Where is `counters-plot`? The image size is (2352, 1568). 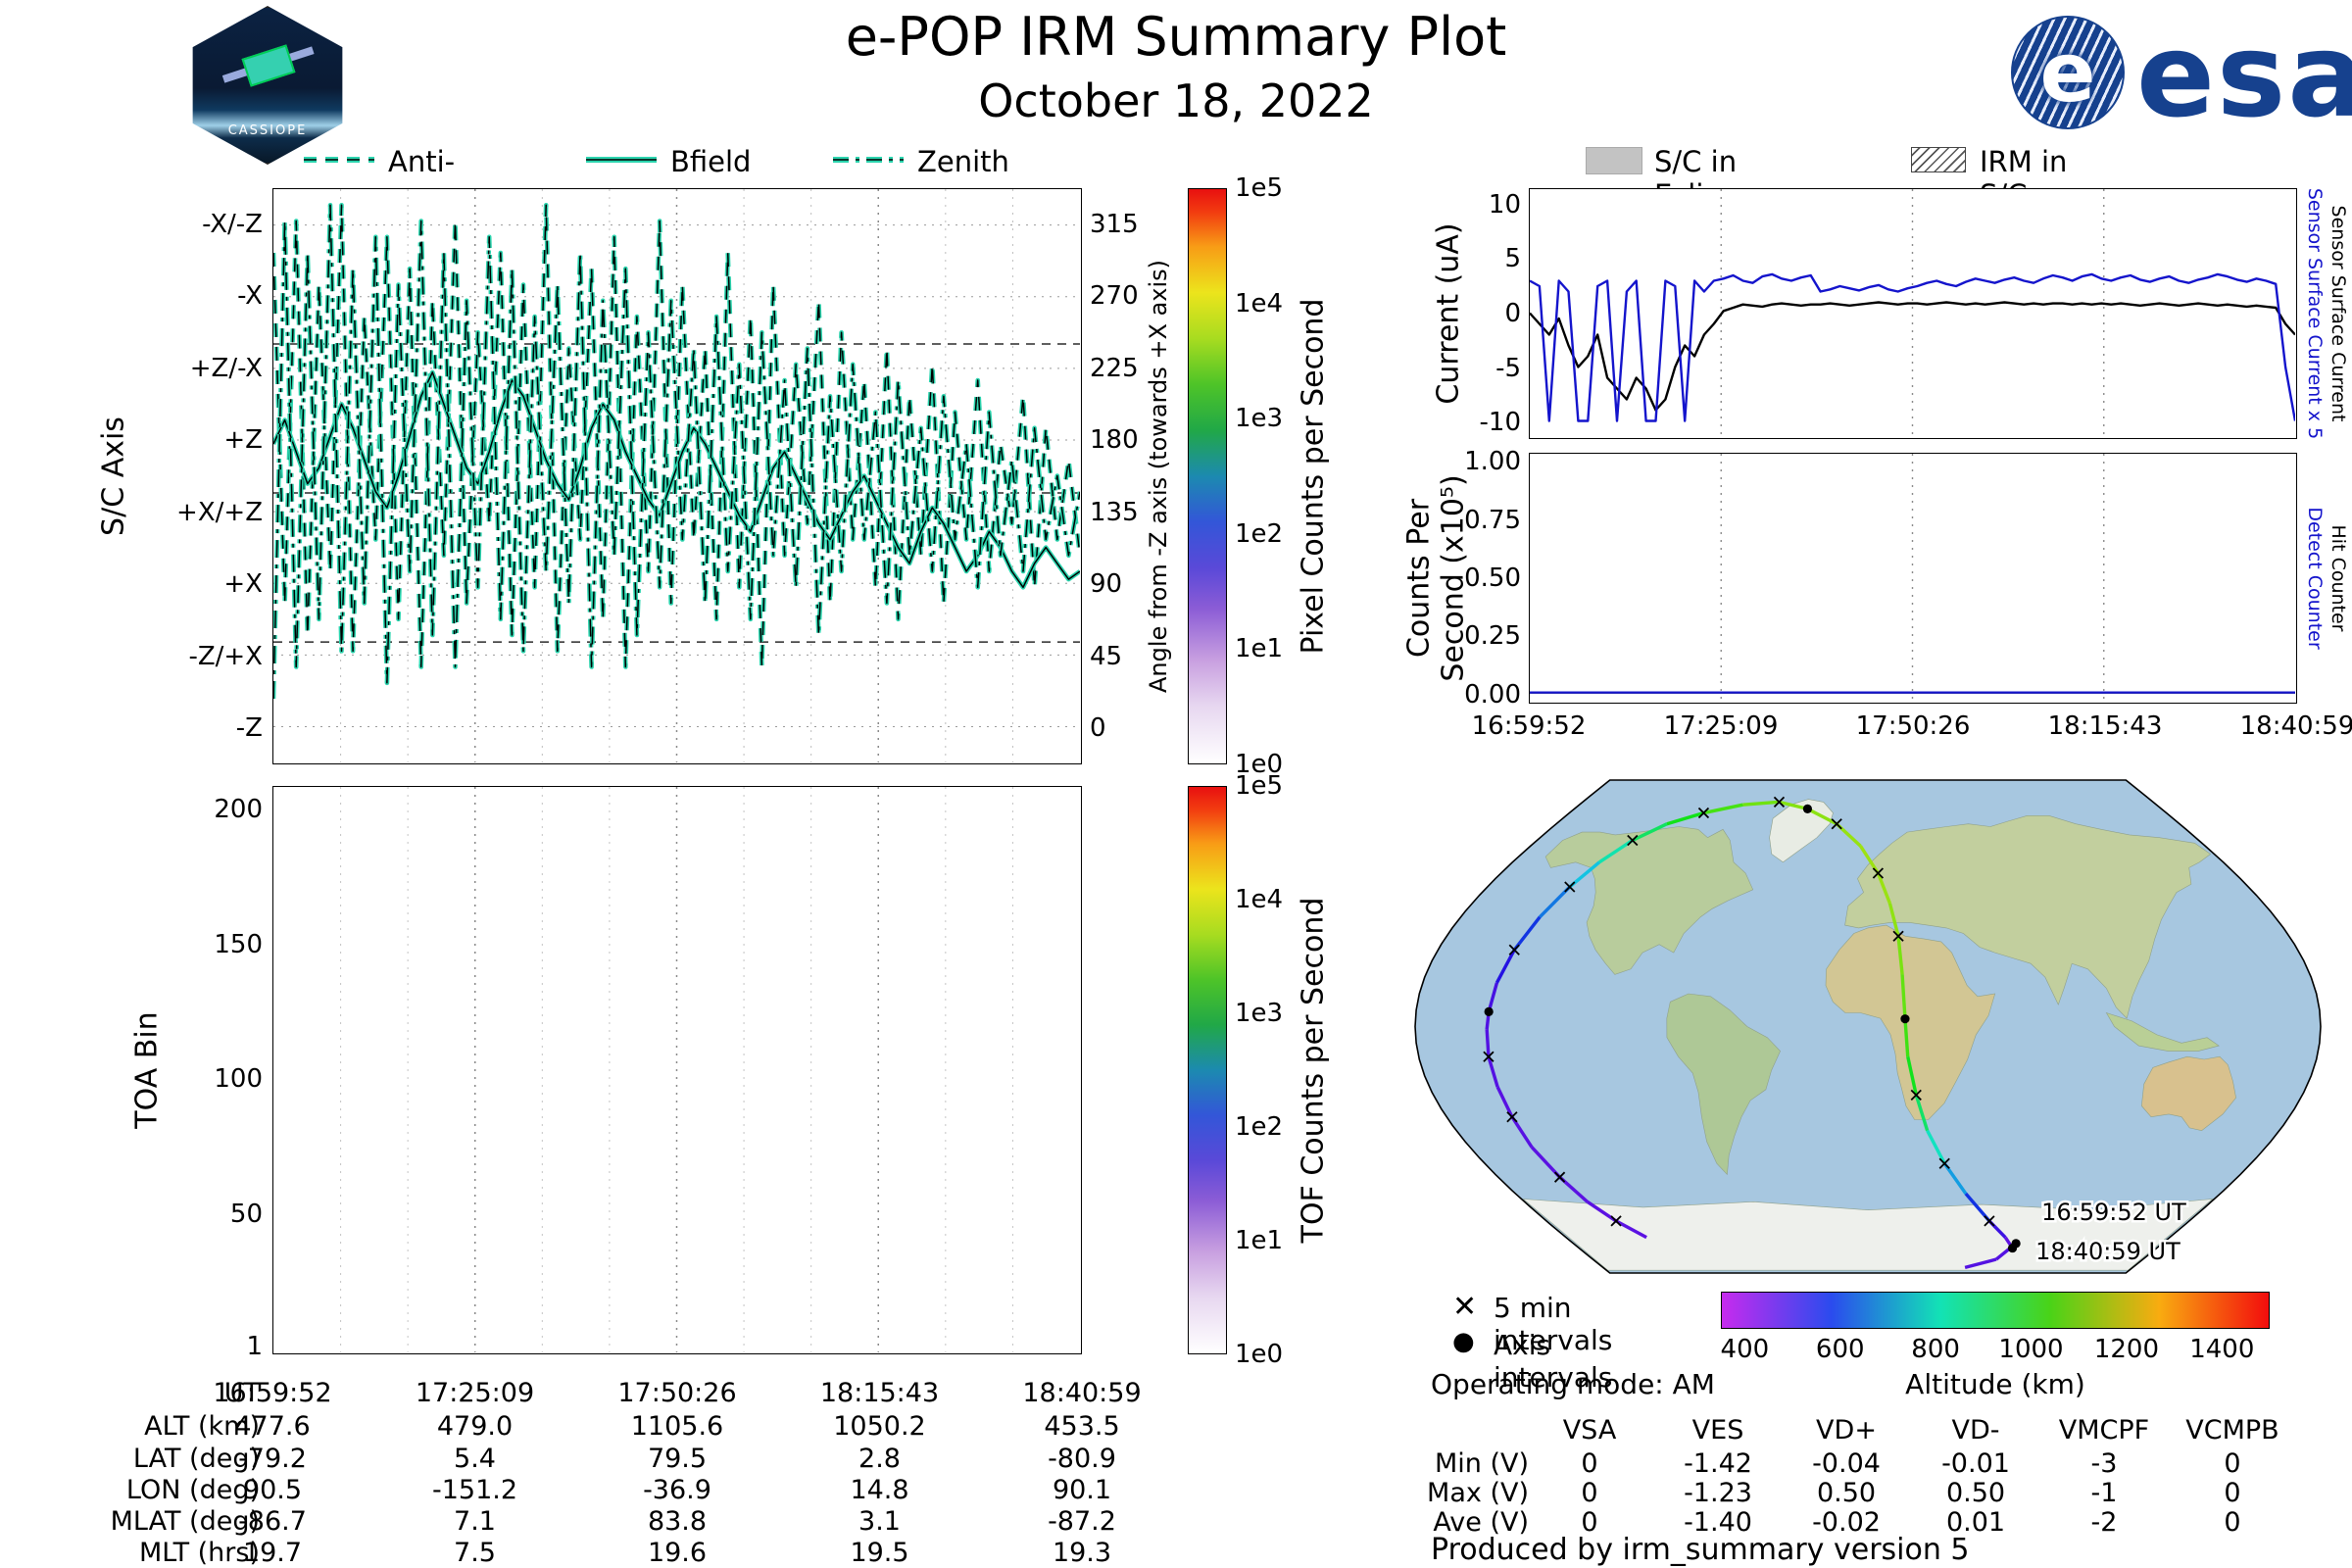
counters-plot is located at coordinates (1913, 578).